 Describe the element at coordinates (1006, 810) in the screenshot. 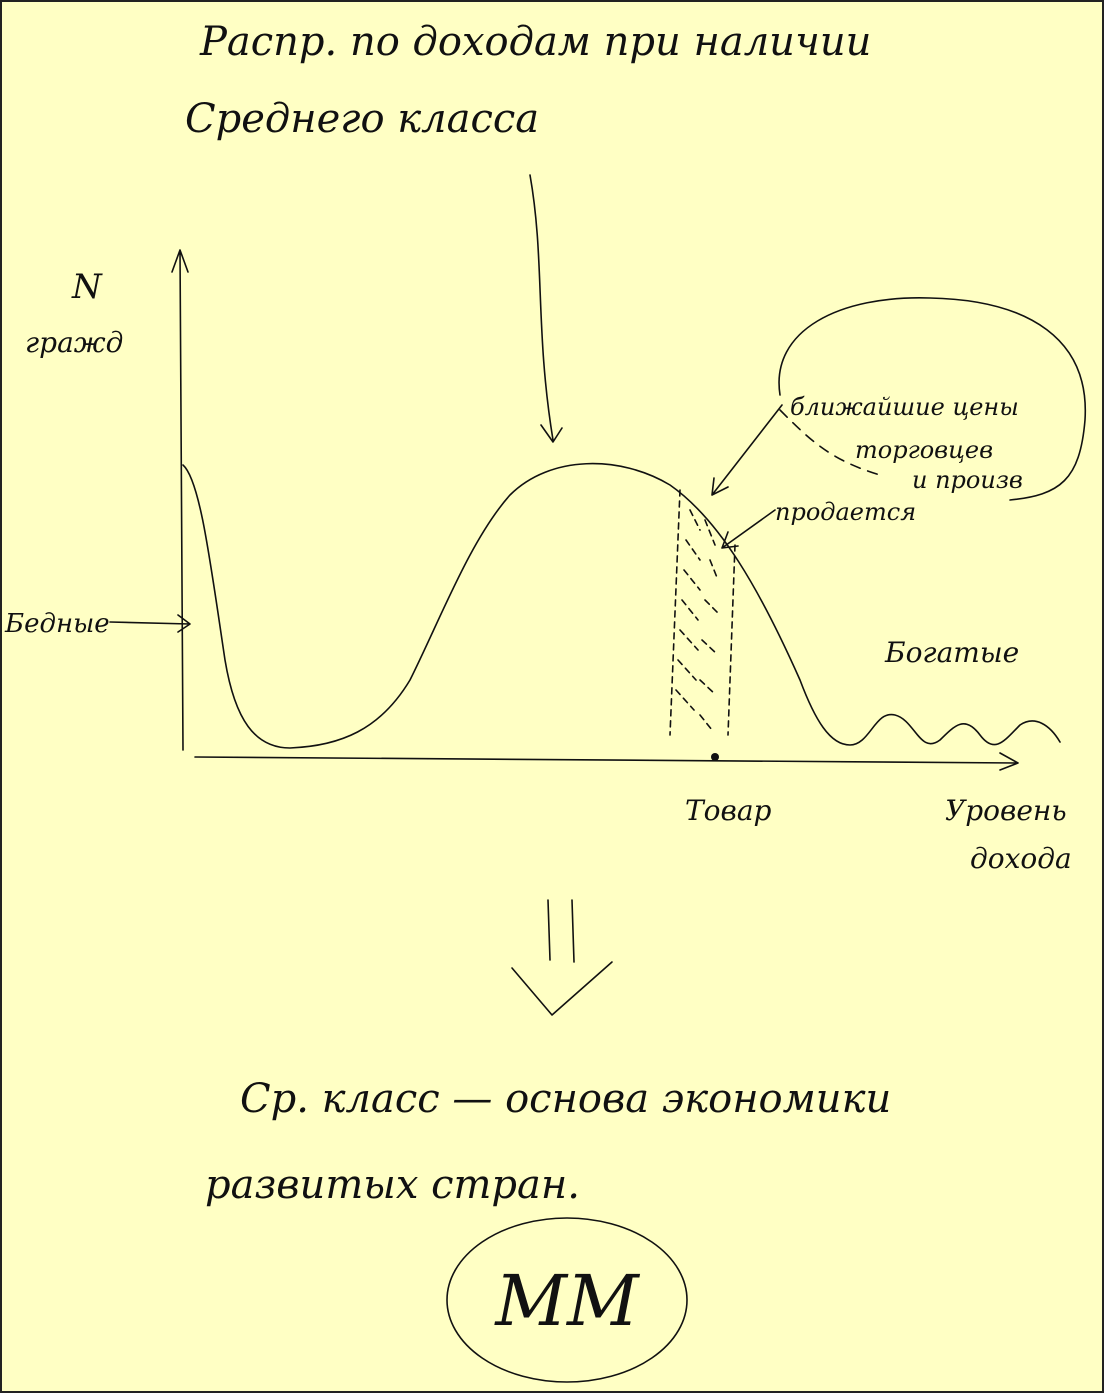

I see `x-axis-label-1: Уровень` at that location.